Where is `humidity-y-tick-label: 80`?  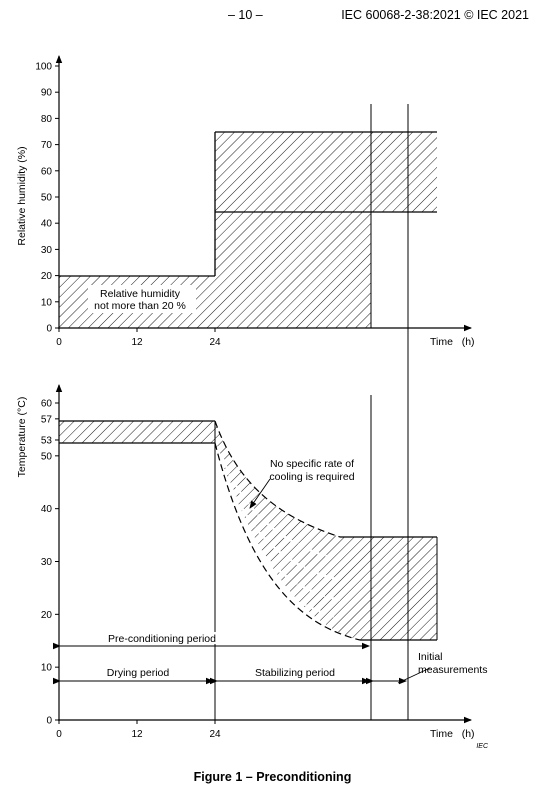 humidity-y-tick-label: 80 is located at coordinates (47, 119).